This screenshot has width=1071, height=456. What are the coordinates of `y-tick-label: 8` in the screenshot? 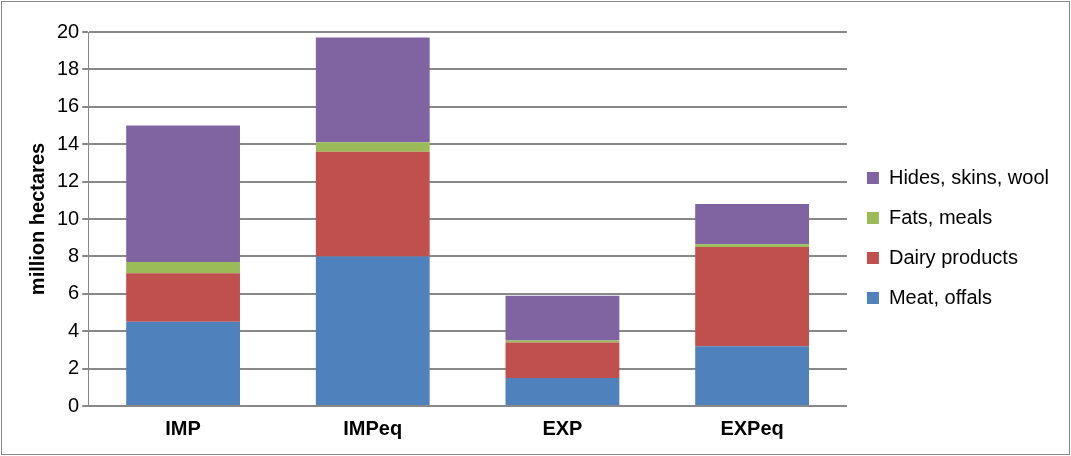 It's located at (74, 254).